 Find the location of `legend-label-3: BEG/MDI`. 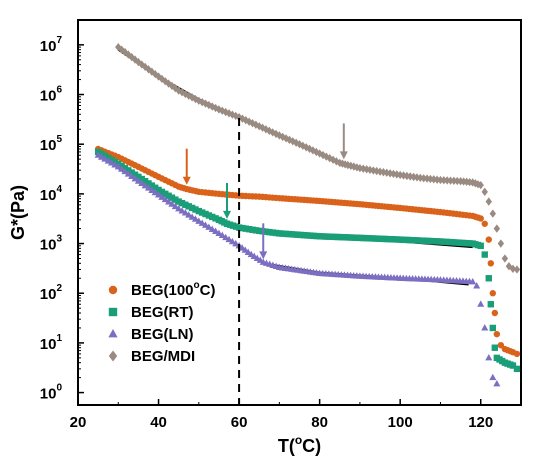

legend-label-3: BEG/MDI is located at coordinates (163, 356).